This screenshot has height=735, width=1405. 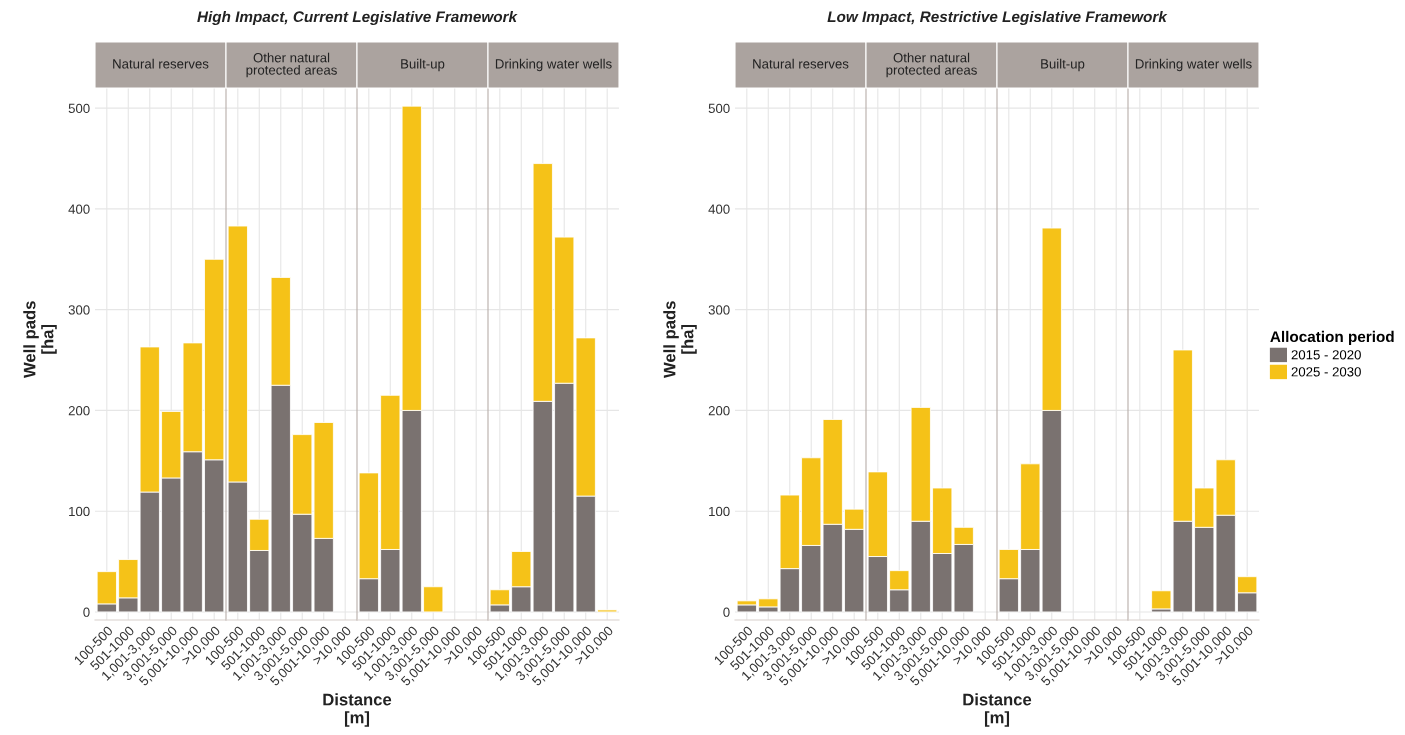 I want to click on legend-label: 2015 - 2020, so click(x=1326, y=355).